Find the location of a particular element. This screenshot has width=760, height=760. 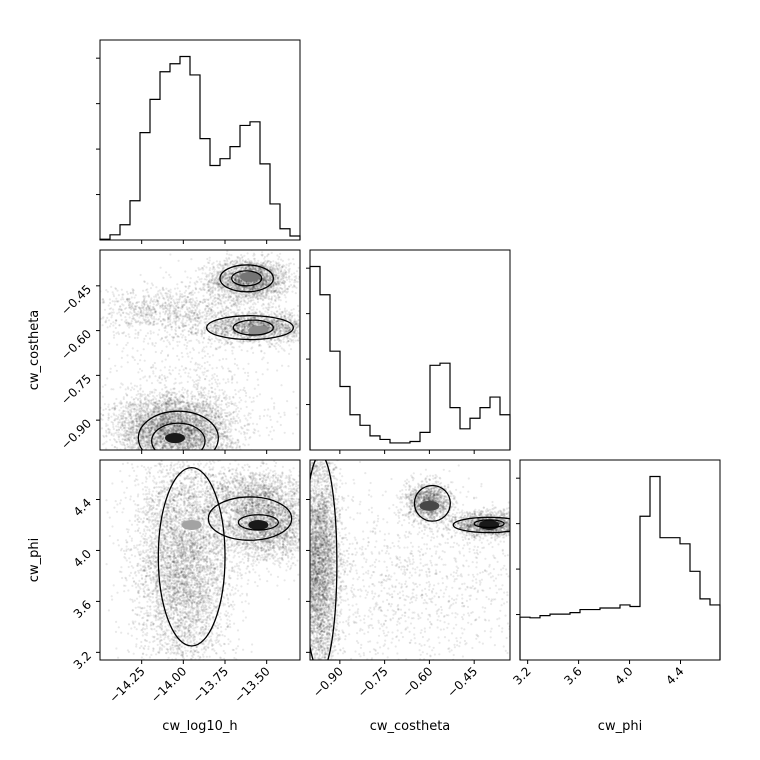

x-tick-label: 4.0 is located at coordinates (623, 675).